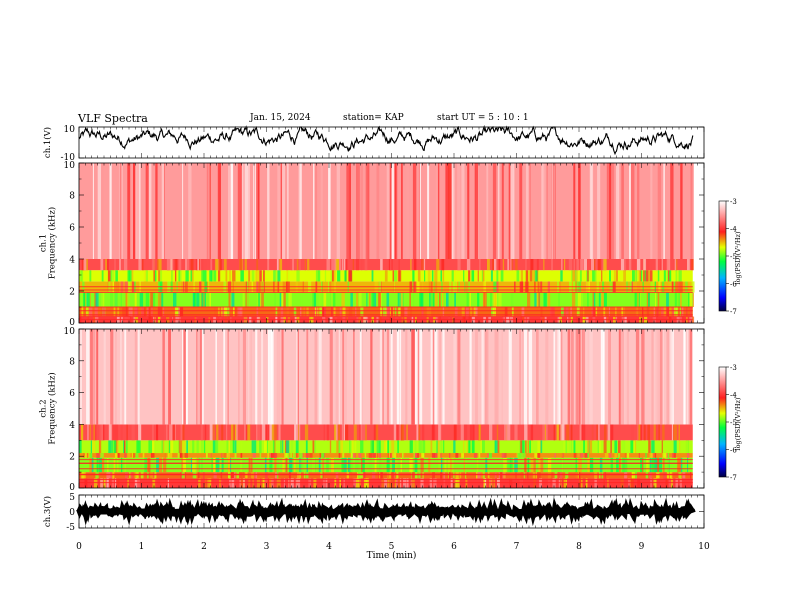 The image size is (792, 612). Describe the element at coordinates (204, 547) in the screenshot. I see `x-tick-label: 2` at that location.